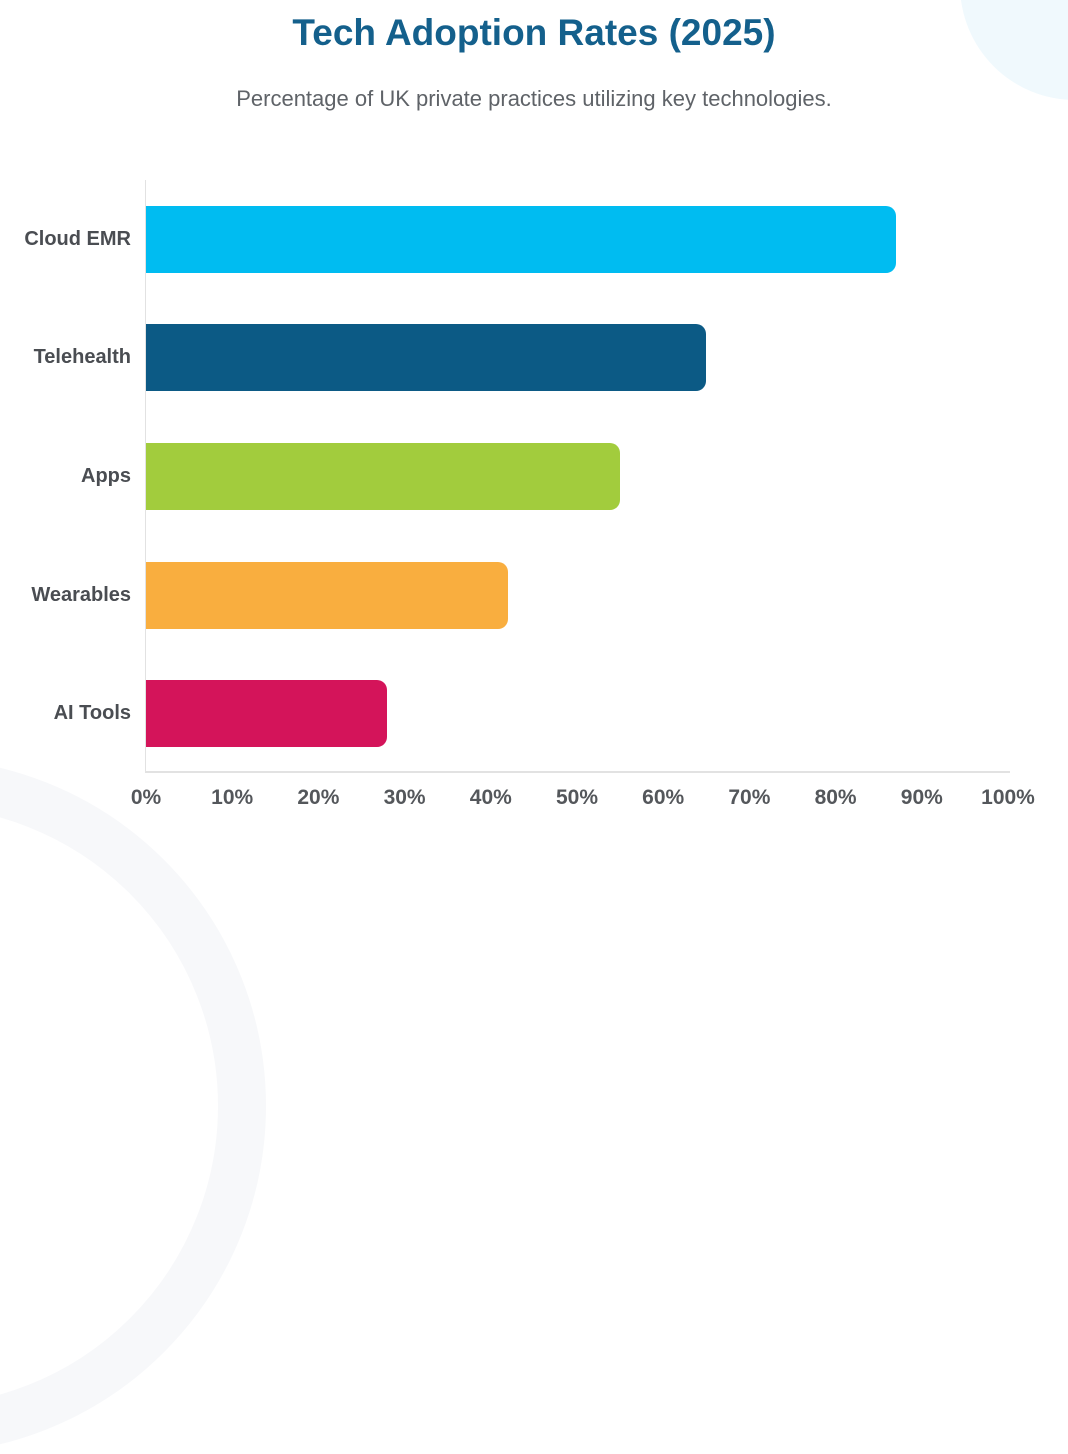 The image size is (1068, 1454). What do you see at coordinates (133, 1106) in the screenshot?
I see `decor-ring-bottom-left` at bounding box center [133, 1106].